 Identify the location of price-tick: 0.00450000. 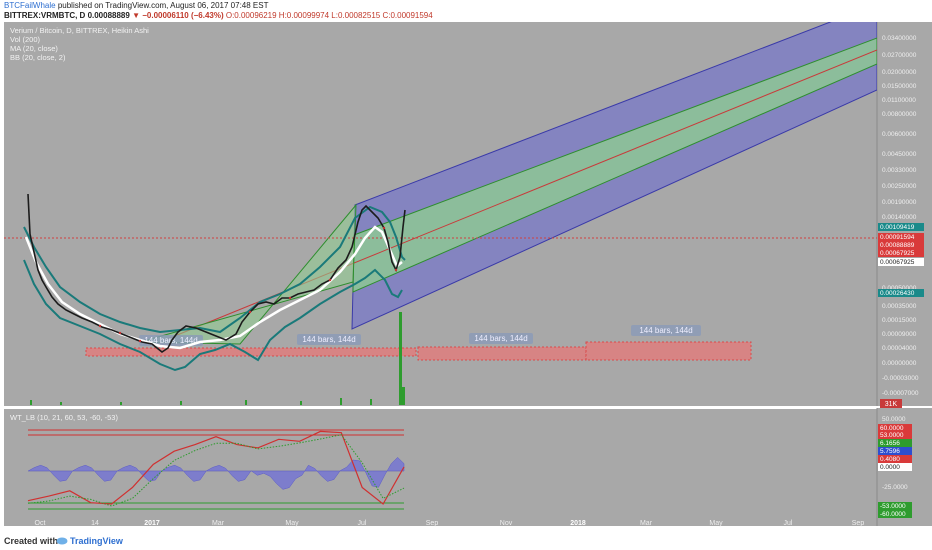
(899, 154).